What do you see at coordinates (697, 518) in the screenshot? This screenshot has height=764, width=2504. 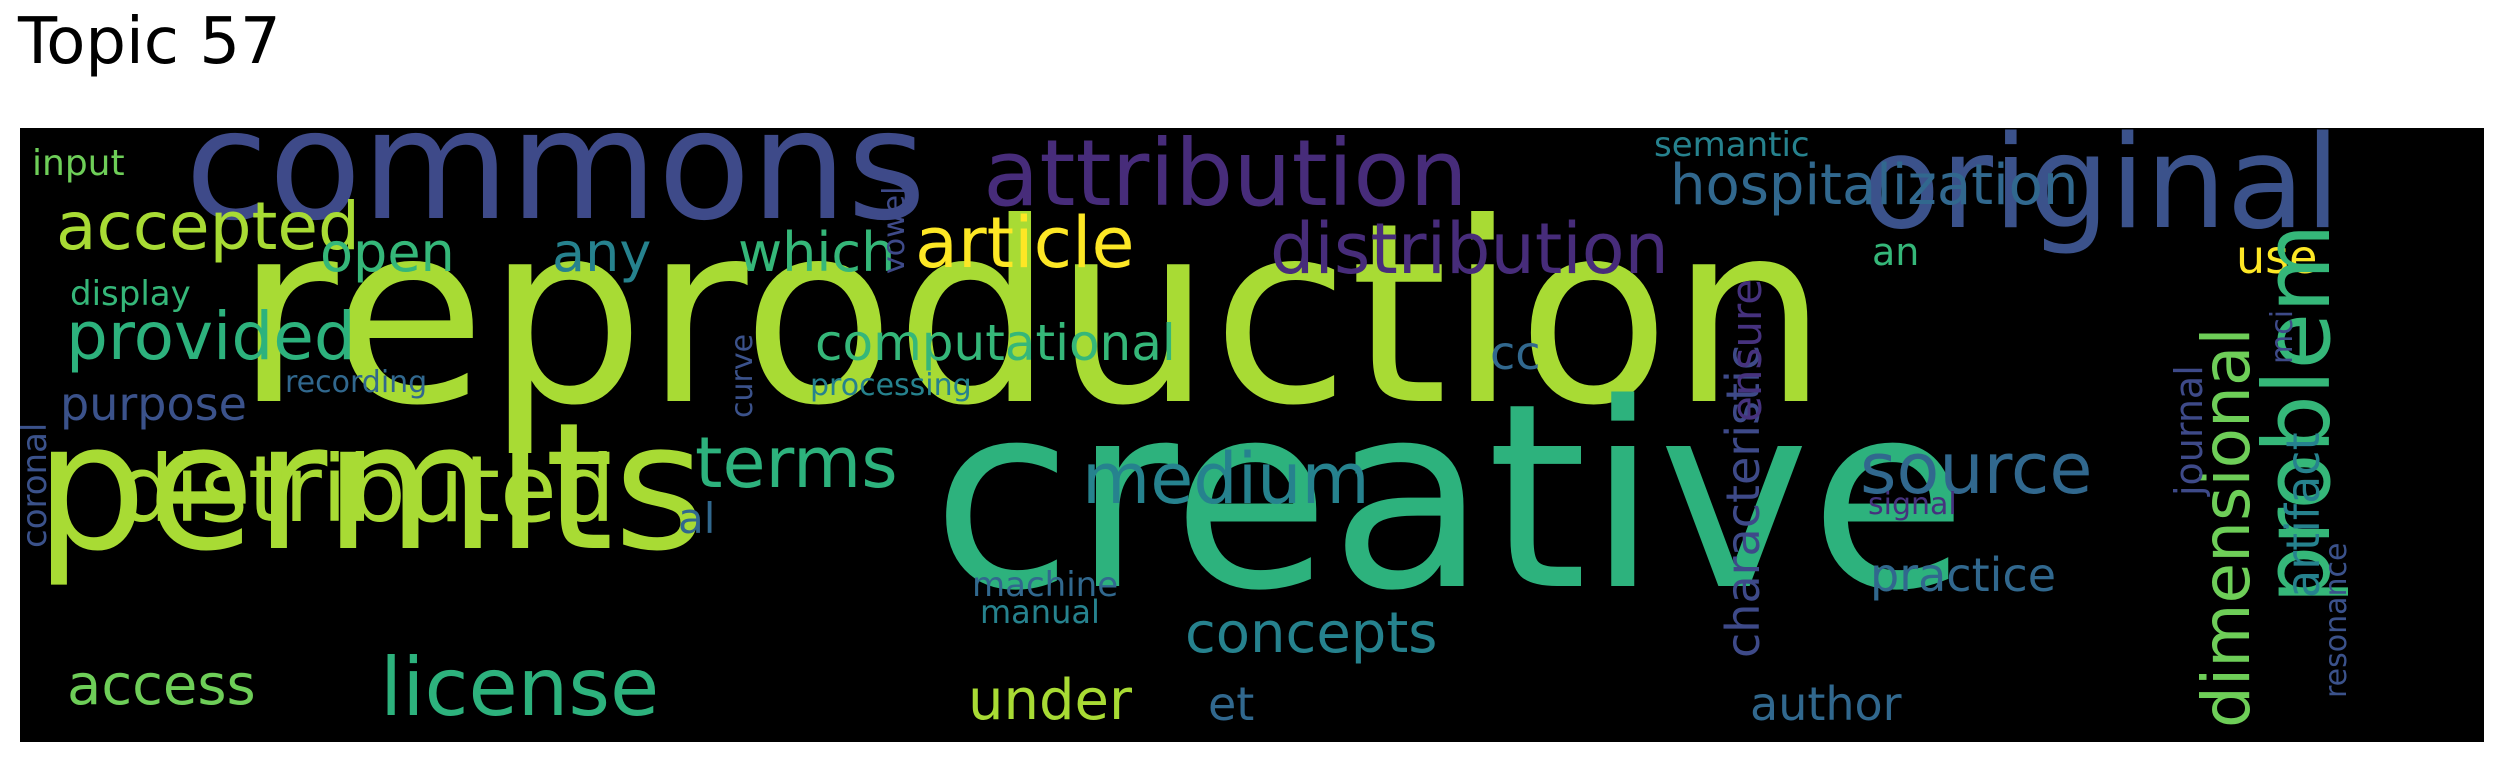 I see `word-semantic: al` at bounding box center [697, 518].